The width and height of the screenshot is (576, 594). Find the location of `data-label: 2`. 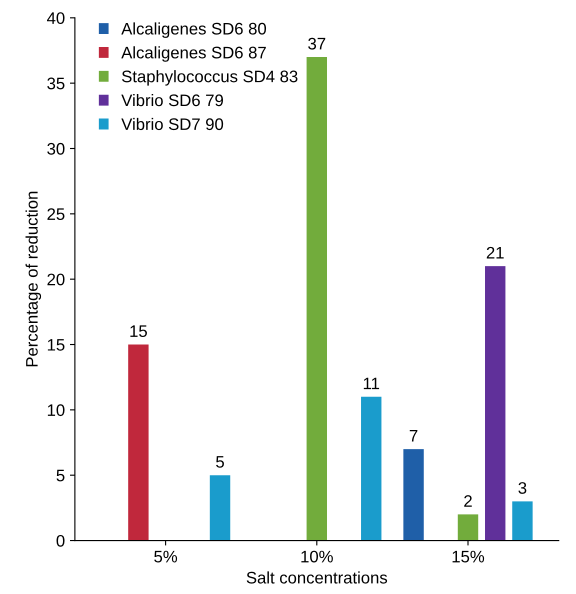

data-label: 2 is located at coordinates (468, 501).